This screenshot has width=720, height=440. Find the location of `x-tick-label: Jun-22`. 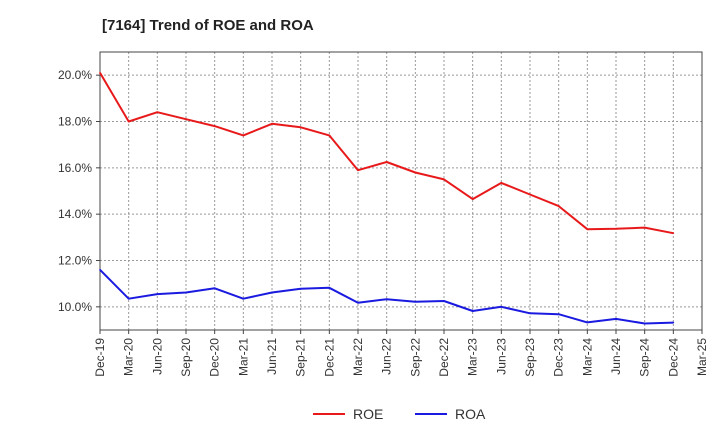

x-tick-label: Jun-22 is located at coordinates (387, 356).